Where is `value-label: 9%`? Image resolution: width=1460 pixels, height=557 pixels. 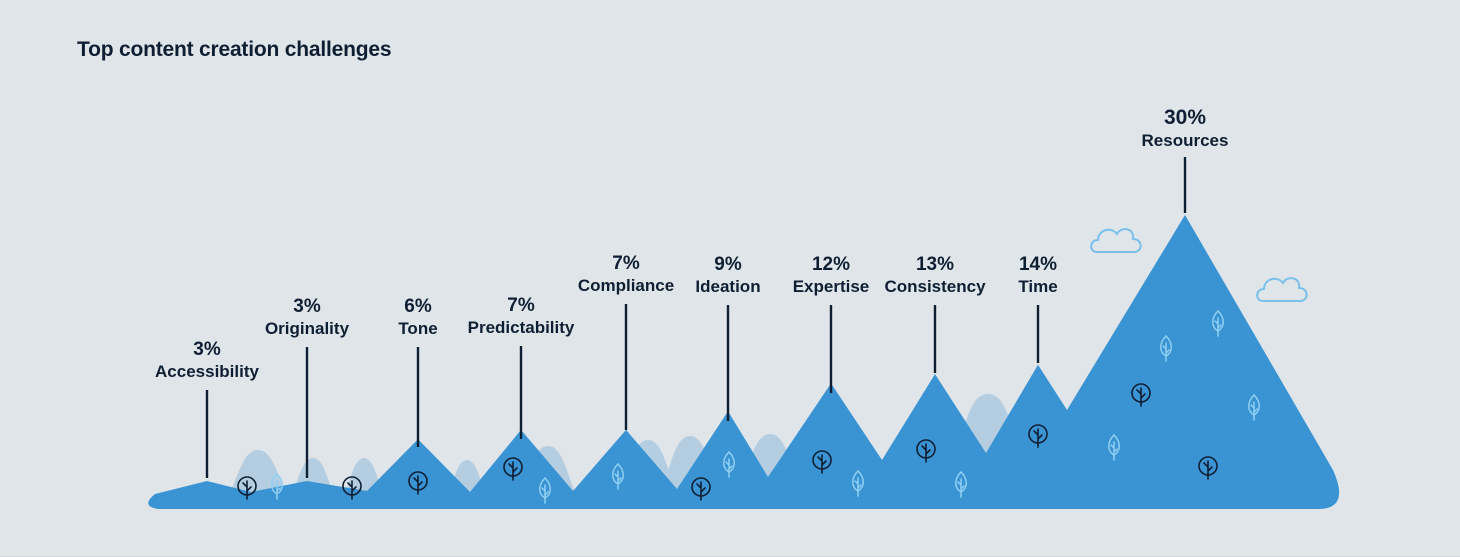 value-label: 9% is located at coordinates (728, 264).